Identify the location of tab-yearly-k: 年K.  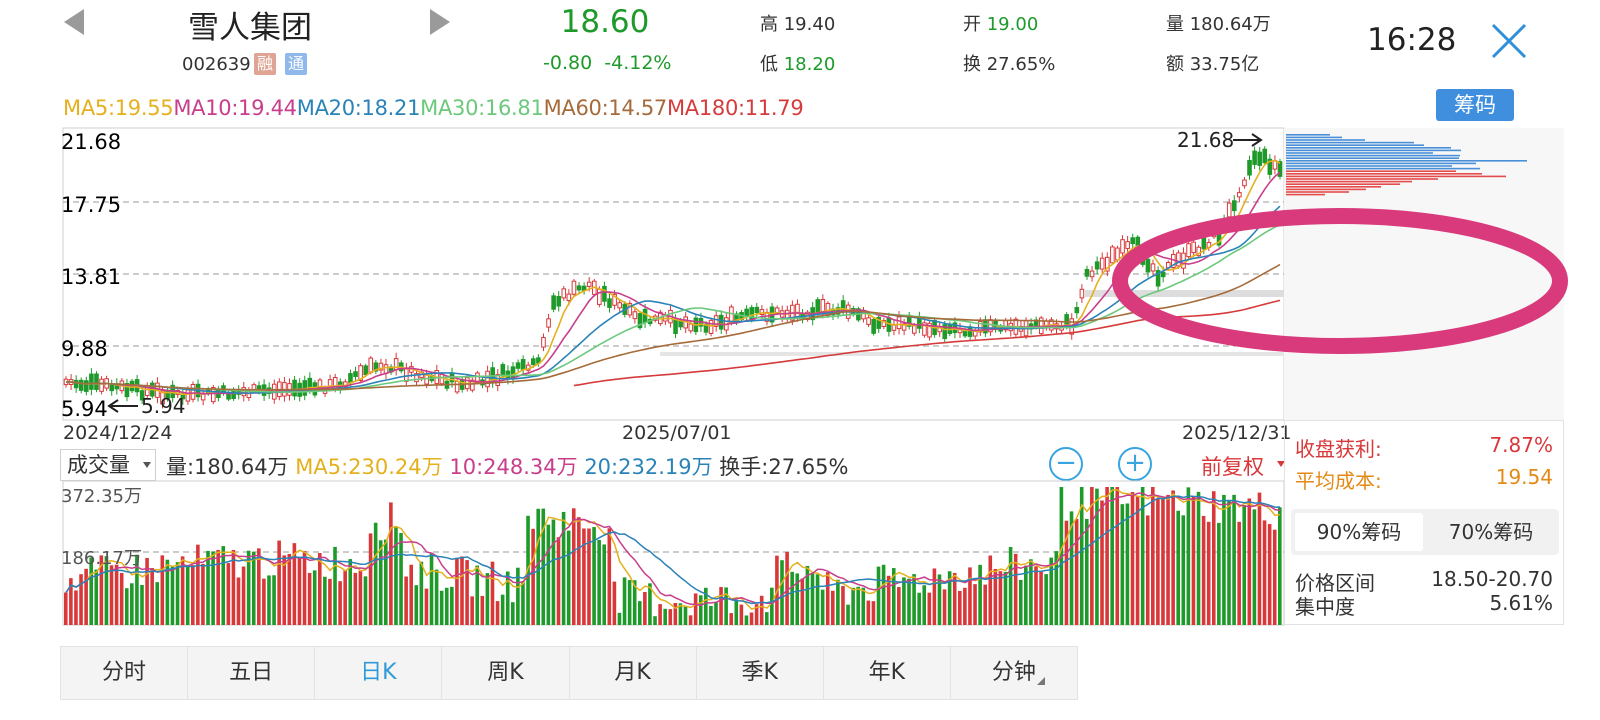
(887, 673).